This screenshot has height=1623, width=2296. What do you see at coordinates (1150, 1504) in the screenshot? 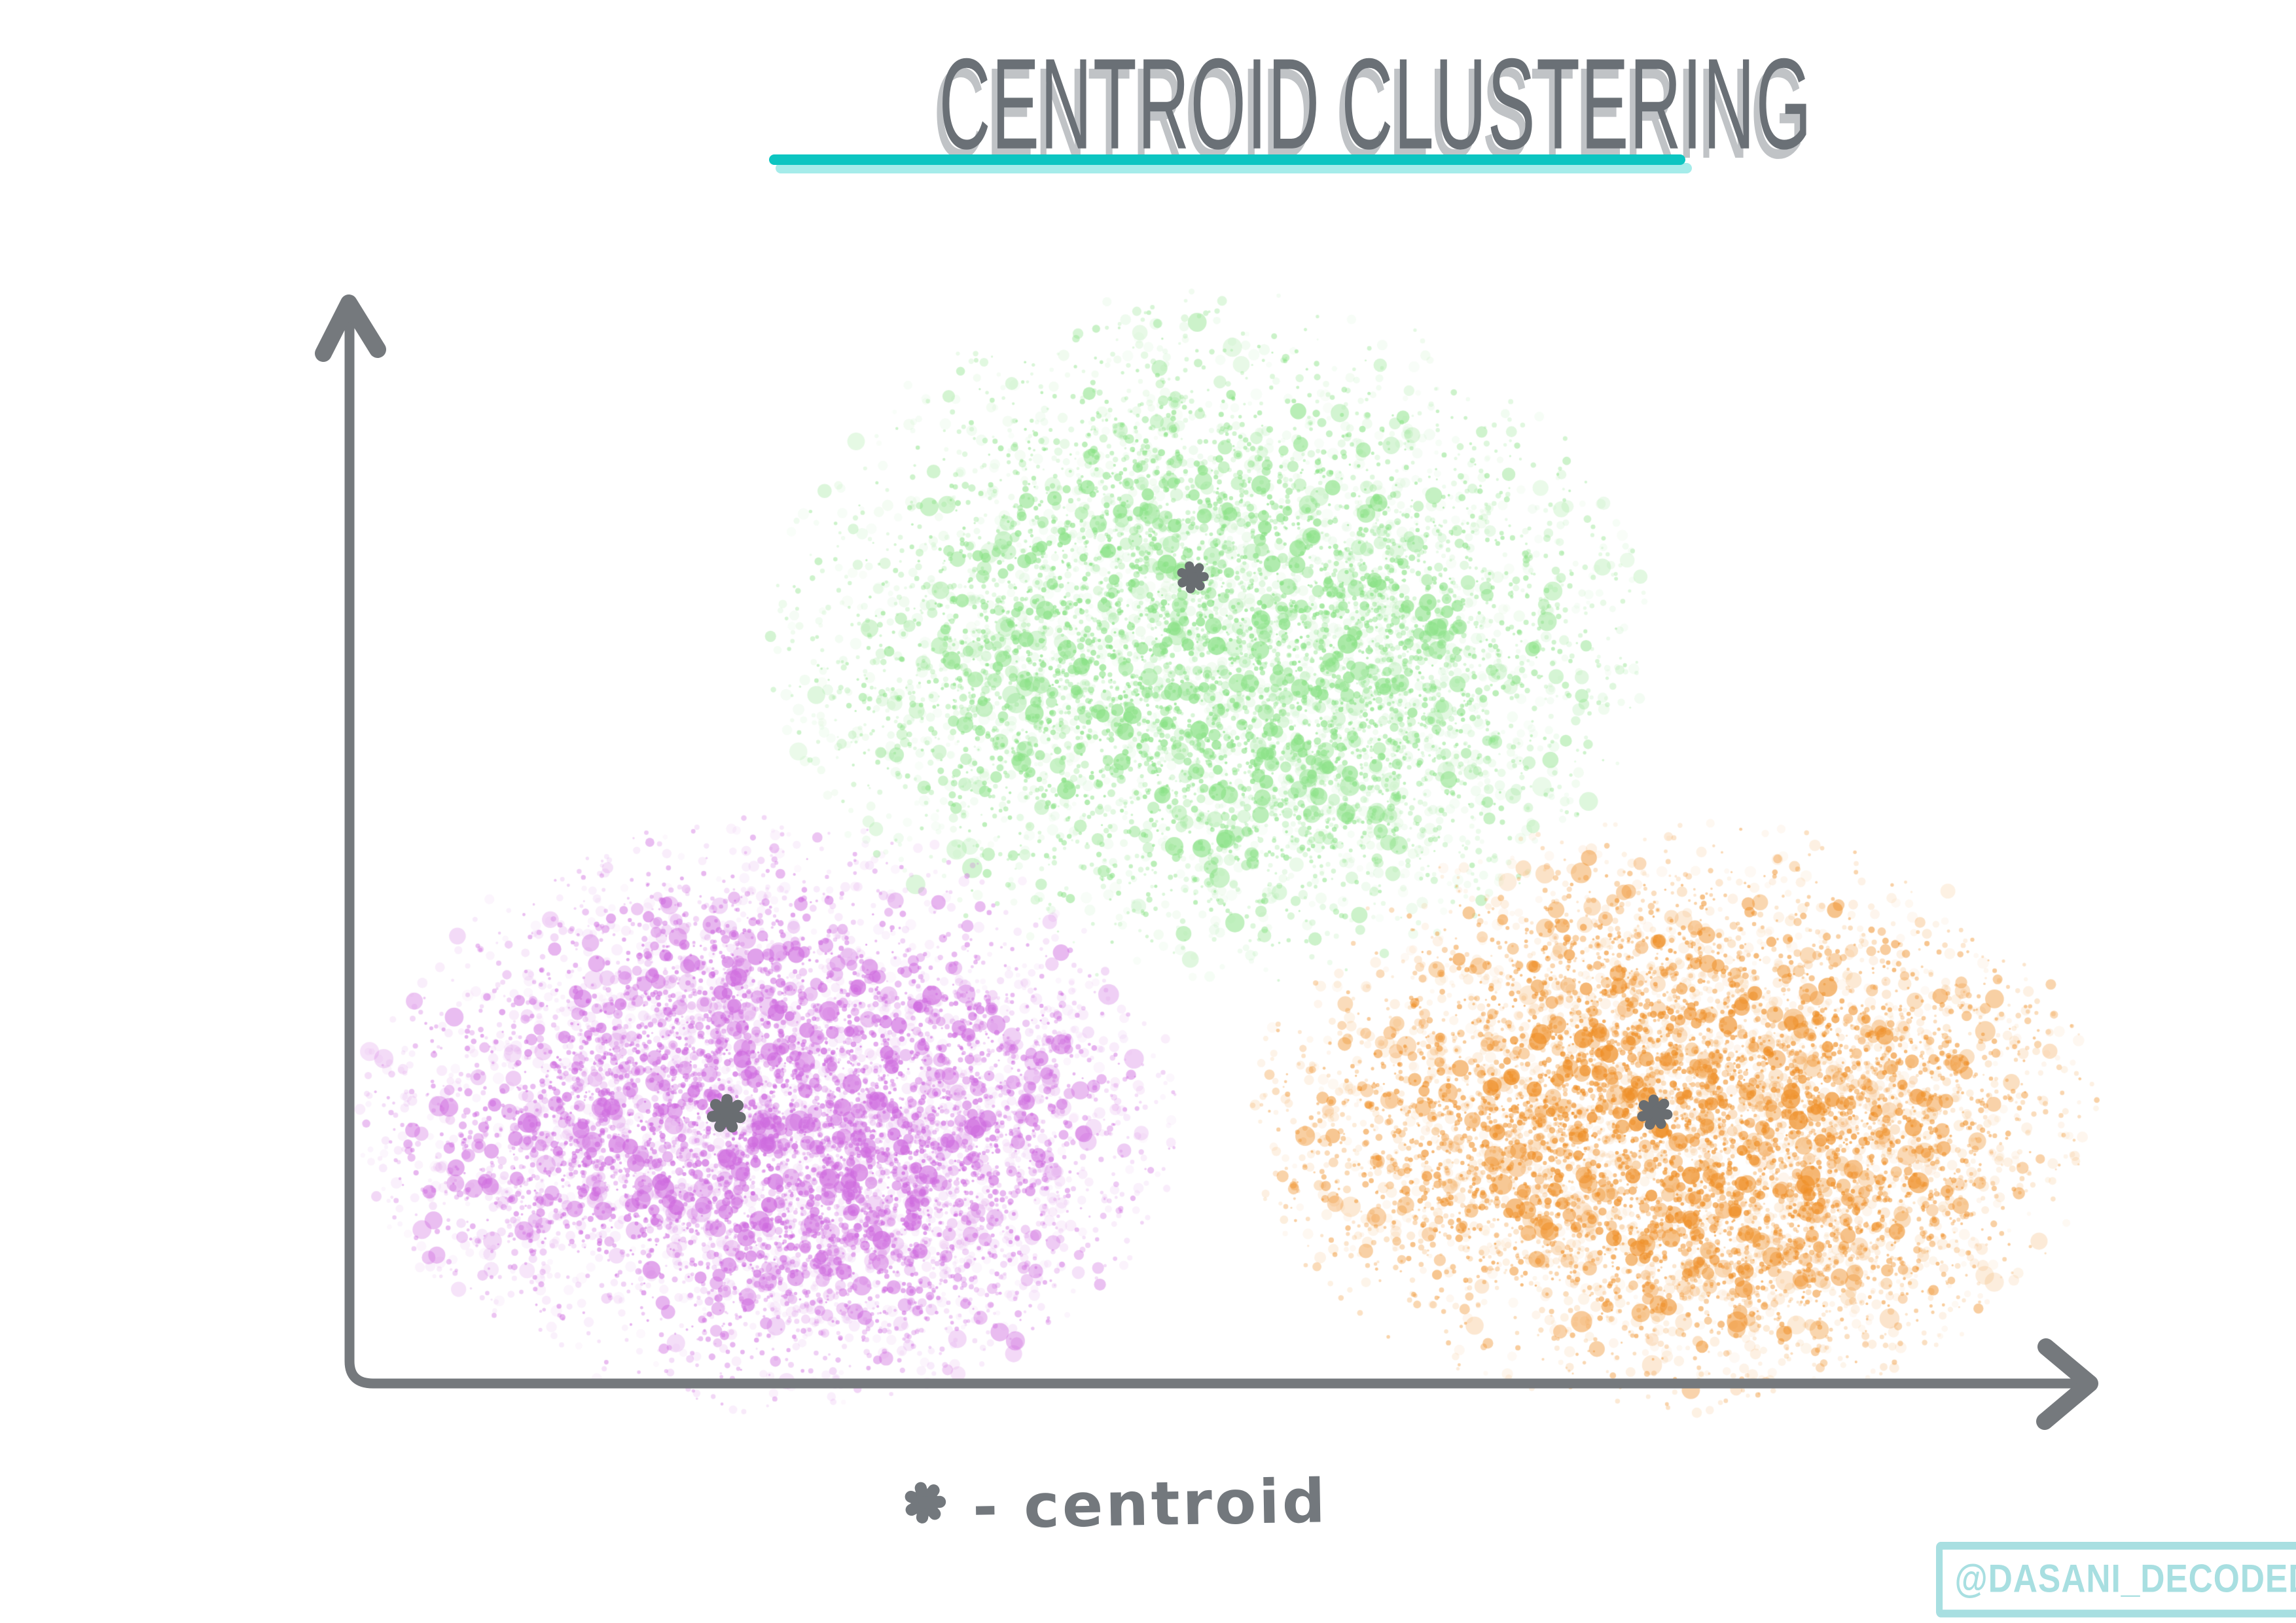
I see `legend-label: - centroid` at bounding box center [1150, 1504].